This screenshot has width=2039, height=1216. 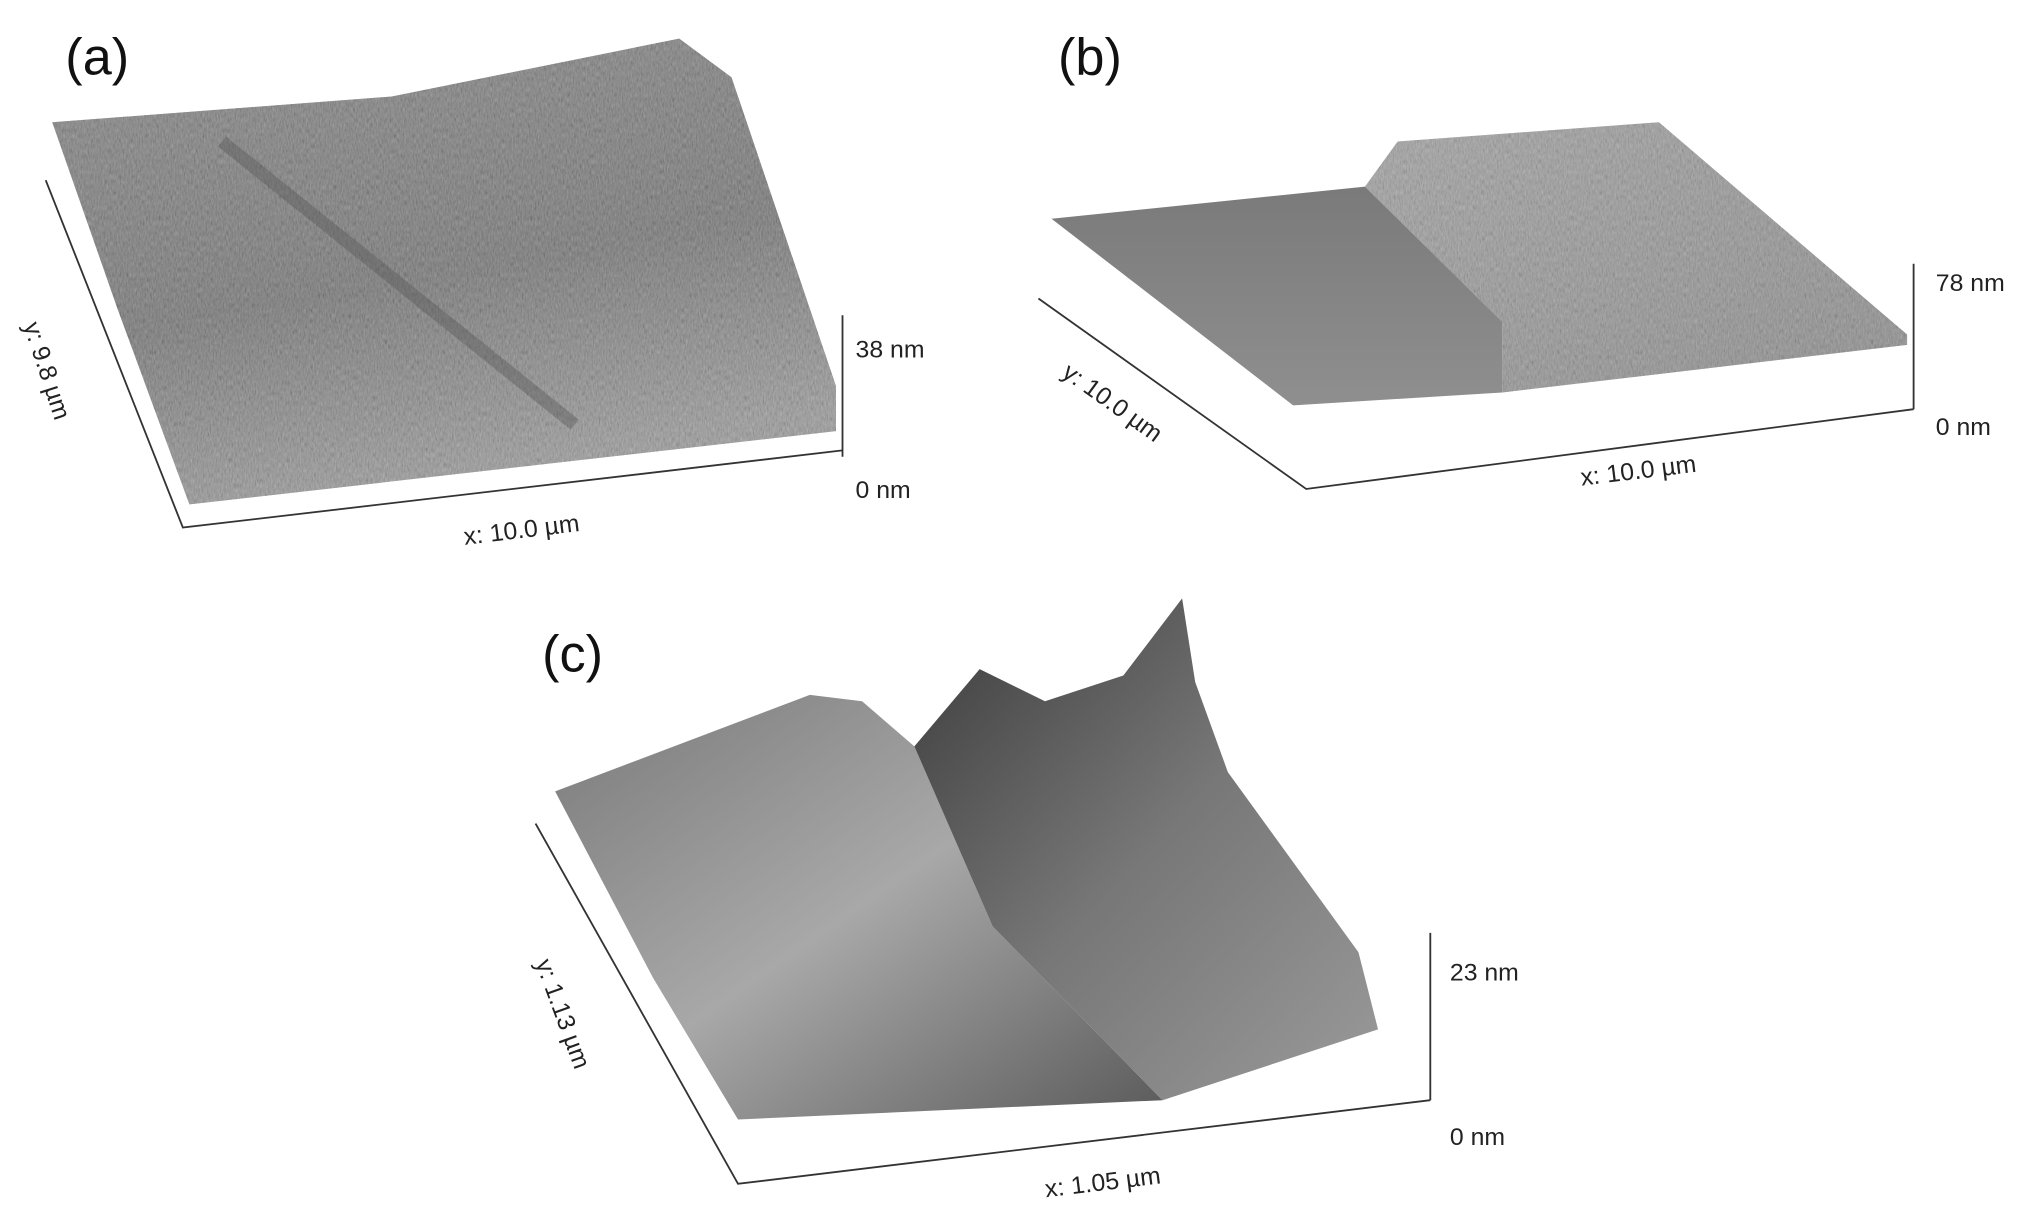 What do you see at coordinates (572, 654) in the screenshot?
I see `panel-label: (c)` at bounding box center [572, 654].